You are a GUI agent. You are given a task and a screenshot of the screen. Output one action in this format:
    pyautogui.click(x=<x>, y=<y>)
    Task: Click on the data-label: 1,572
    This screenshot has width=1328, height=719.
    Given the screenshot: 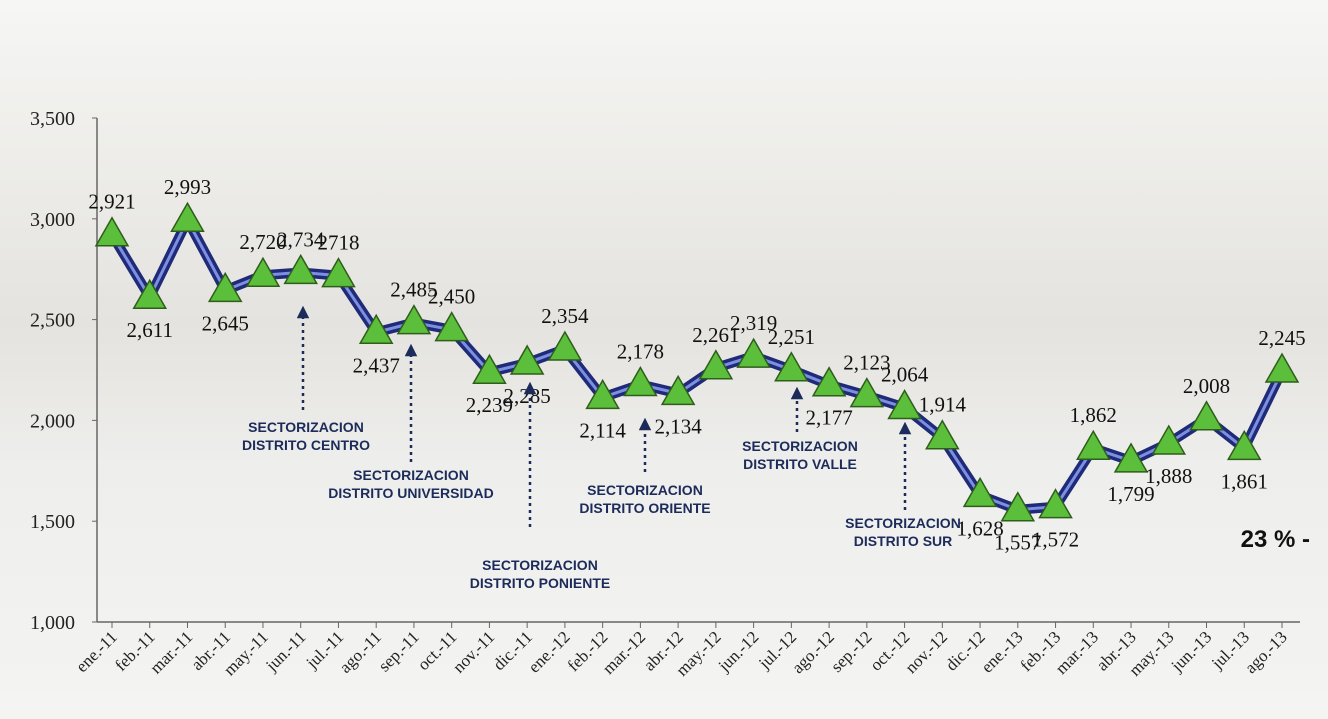 What is the action you would take?
    pyautogui.click(x=1055, y=540)
    